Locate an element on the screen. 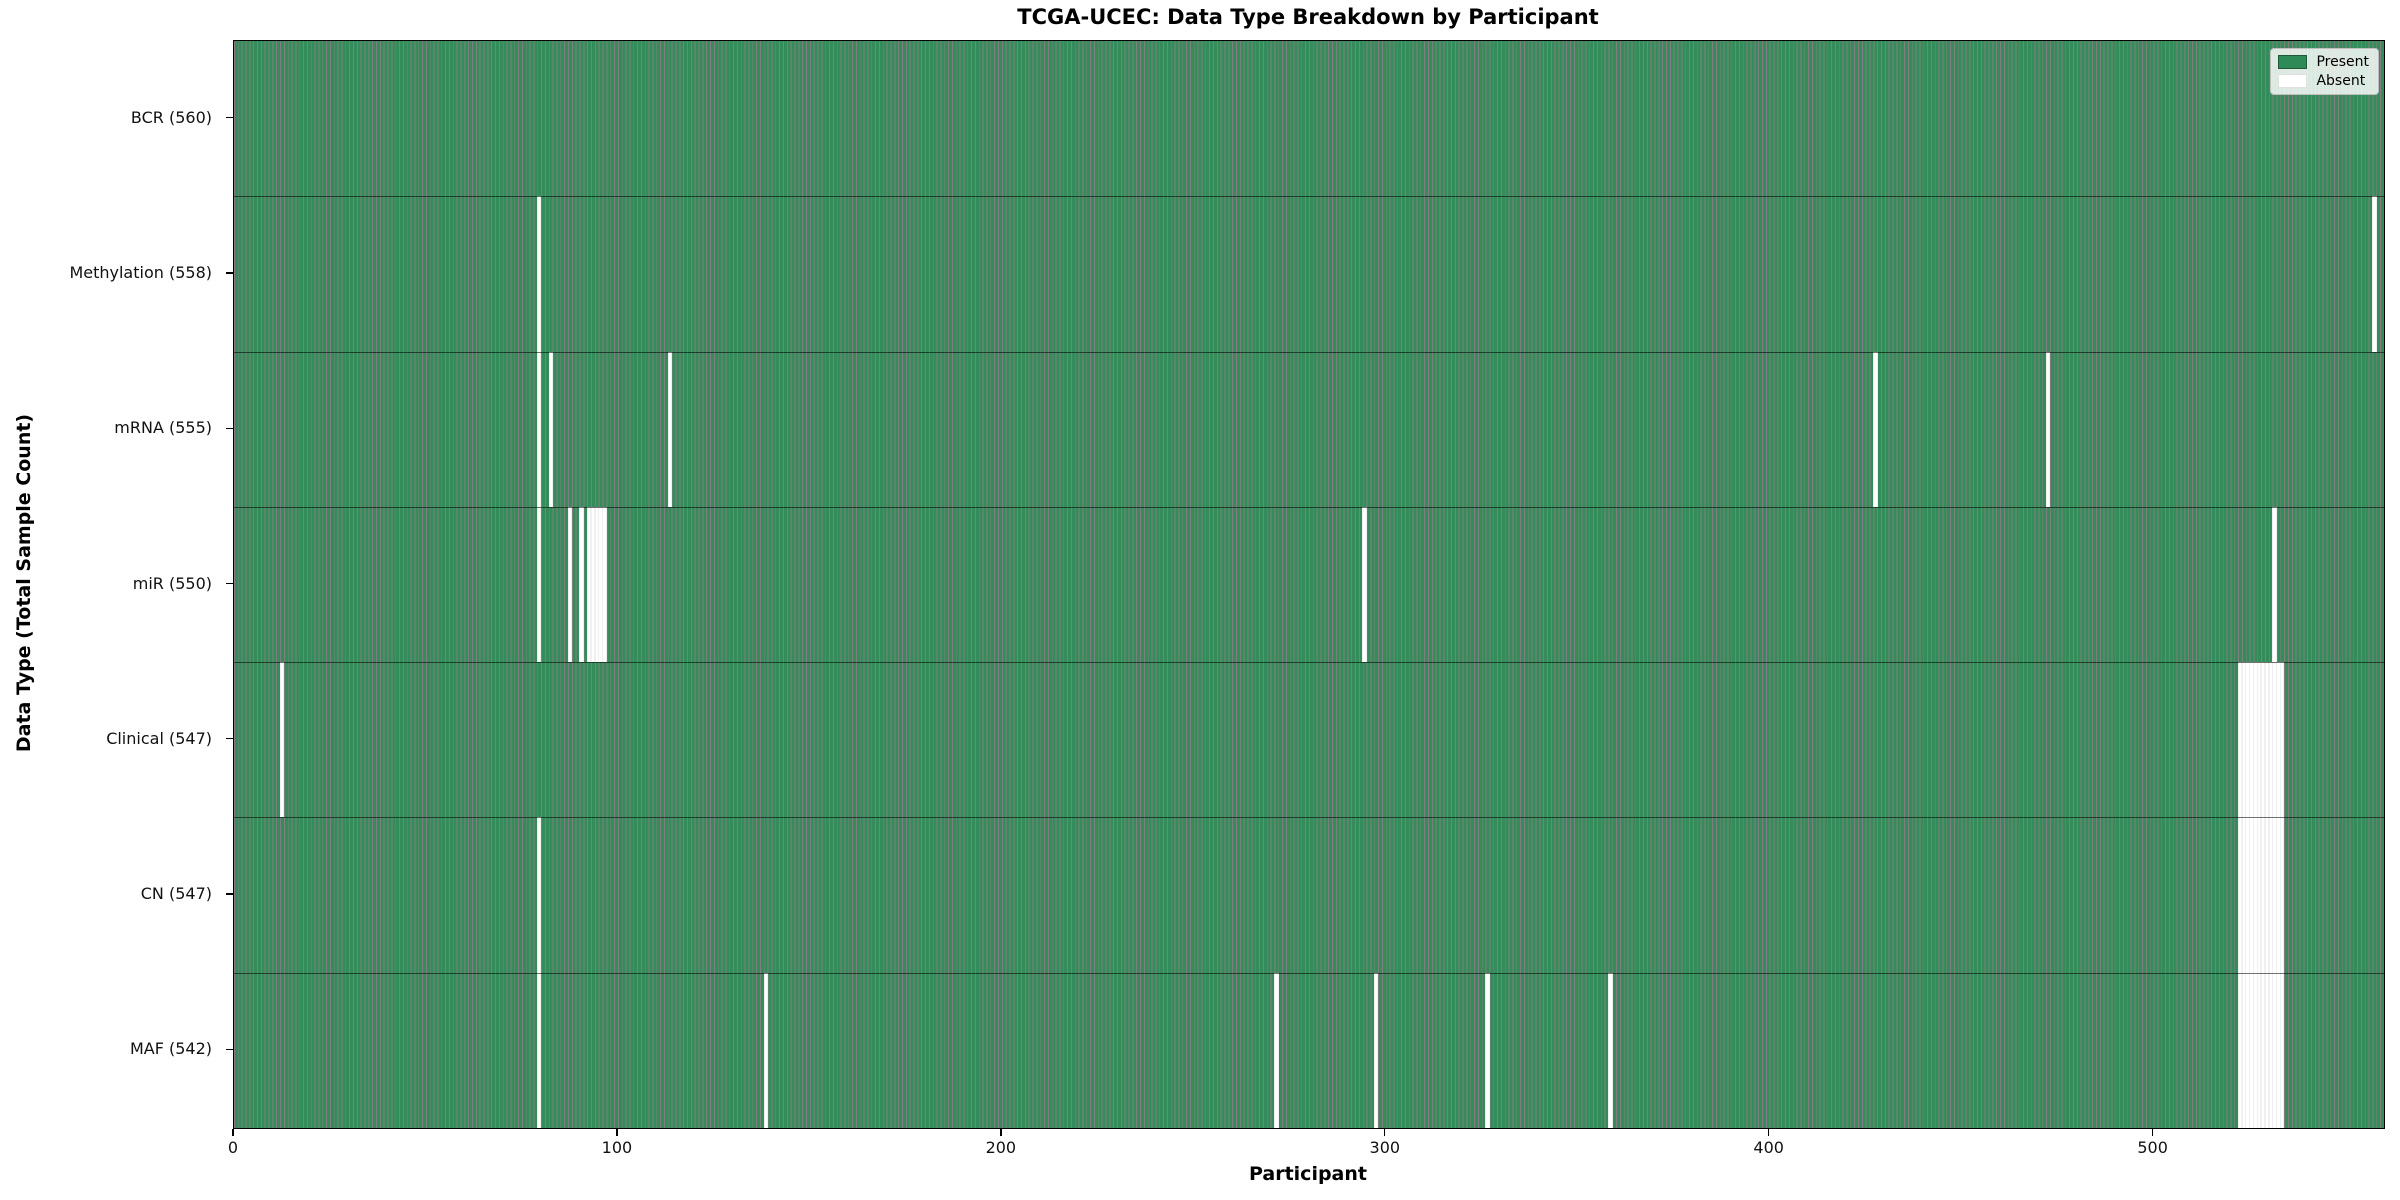 The height and width of the screenshot is (1200, 2400). y-tick-label-clinical: Clinical (547) is located at coordinates (159, 738).